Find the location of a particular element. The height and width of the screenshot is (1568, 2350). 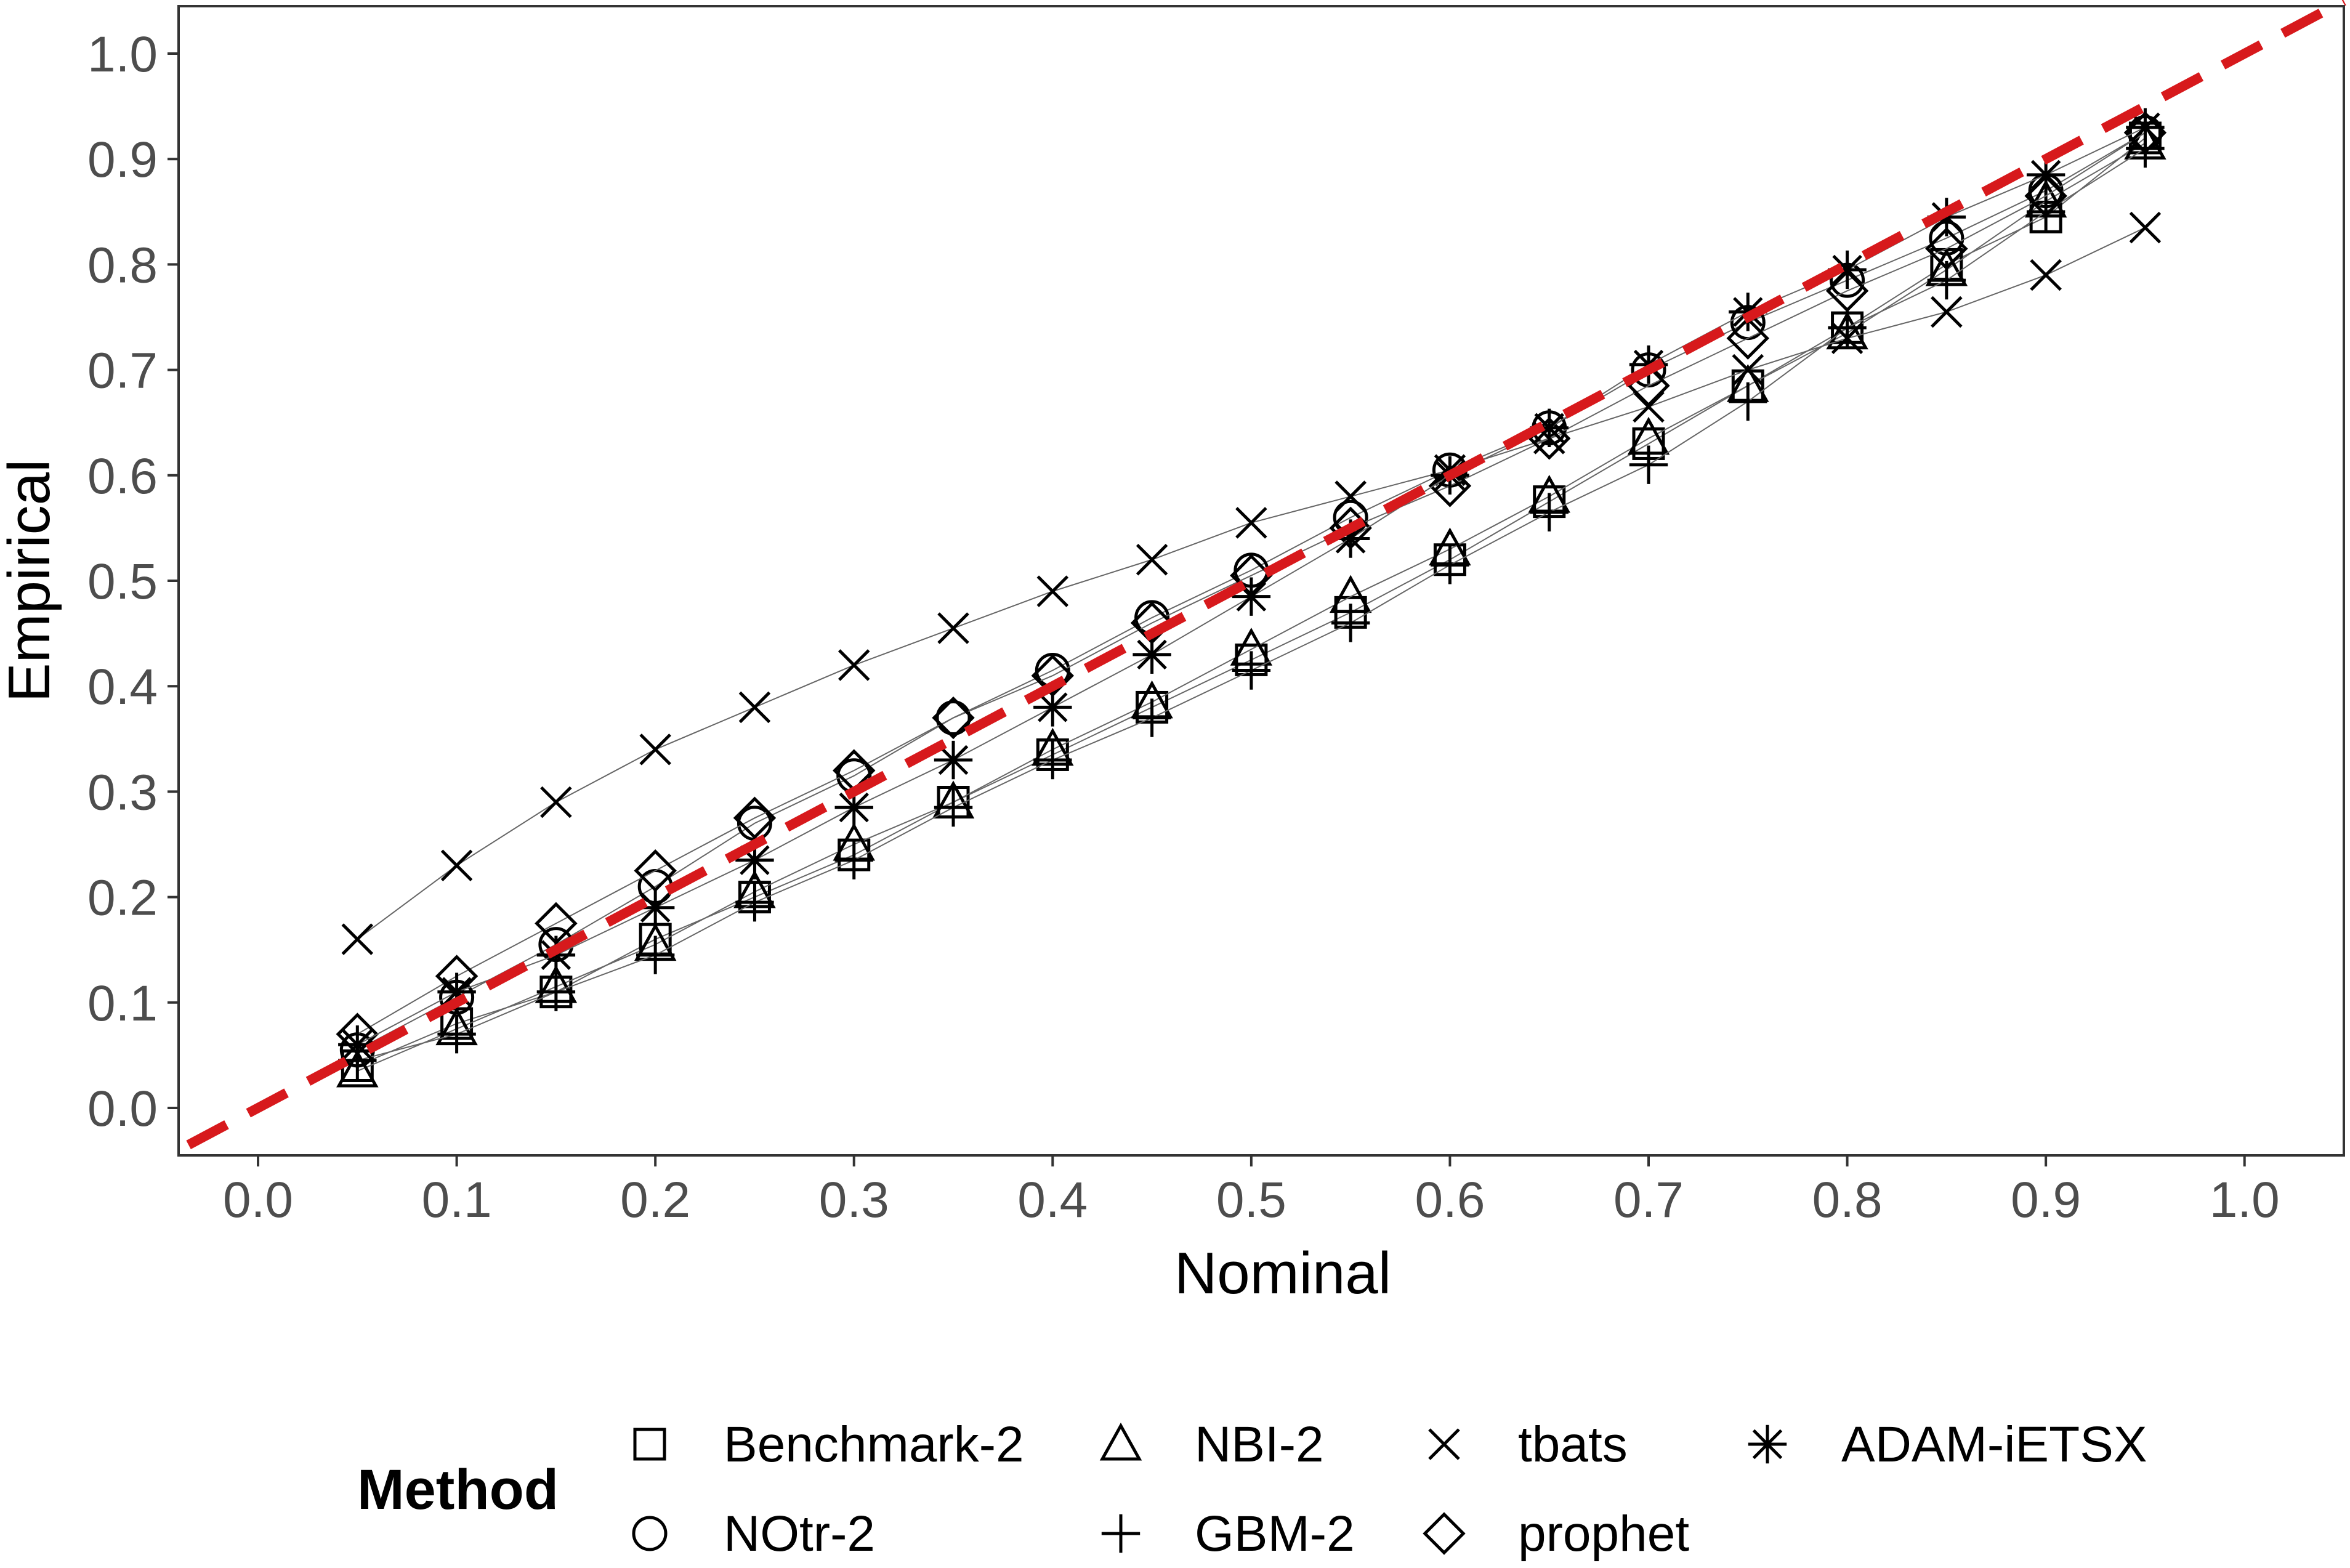

y-tick-label: 0.2 is located at coordinates (122, 898).